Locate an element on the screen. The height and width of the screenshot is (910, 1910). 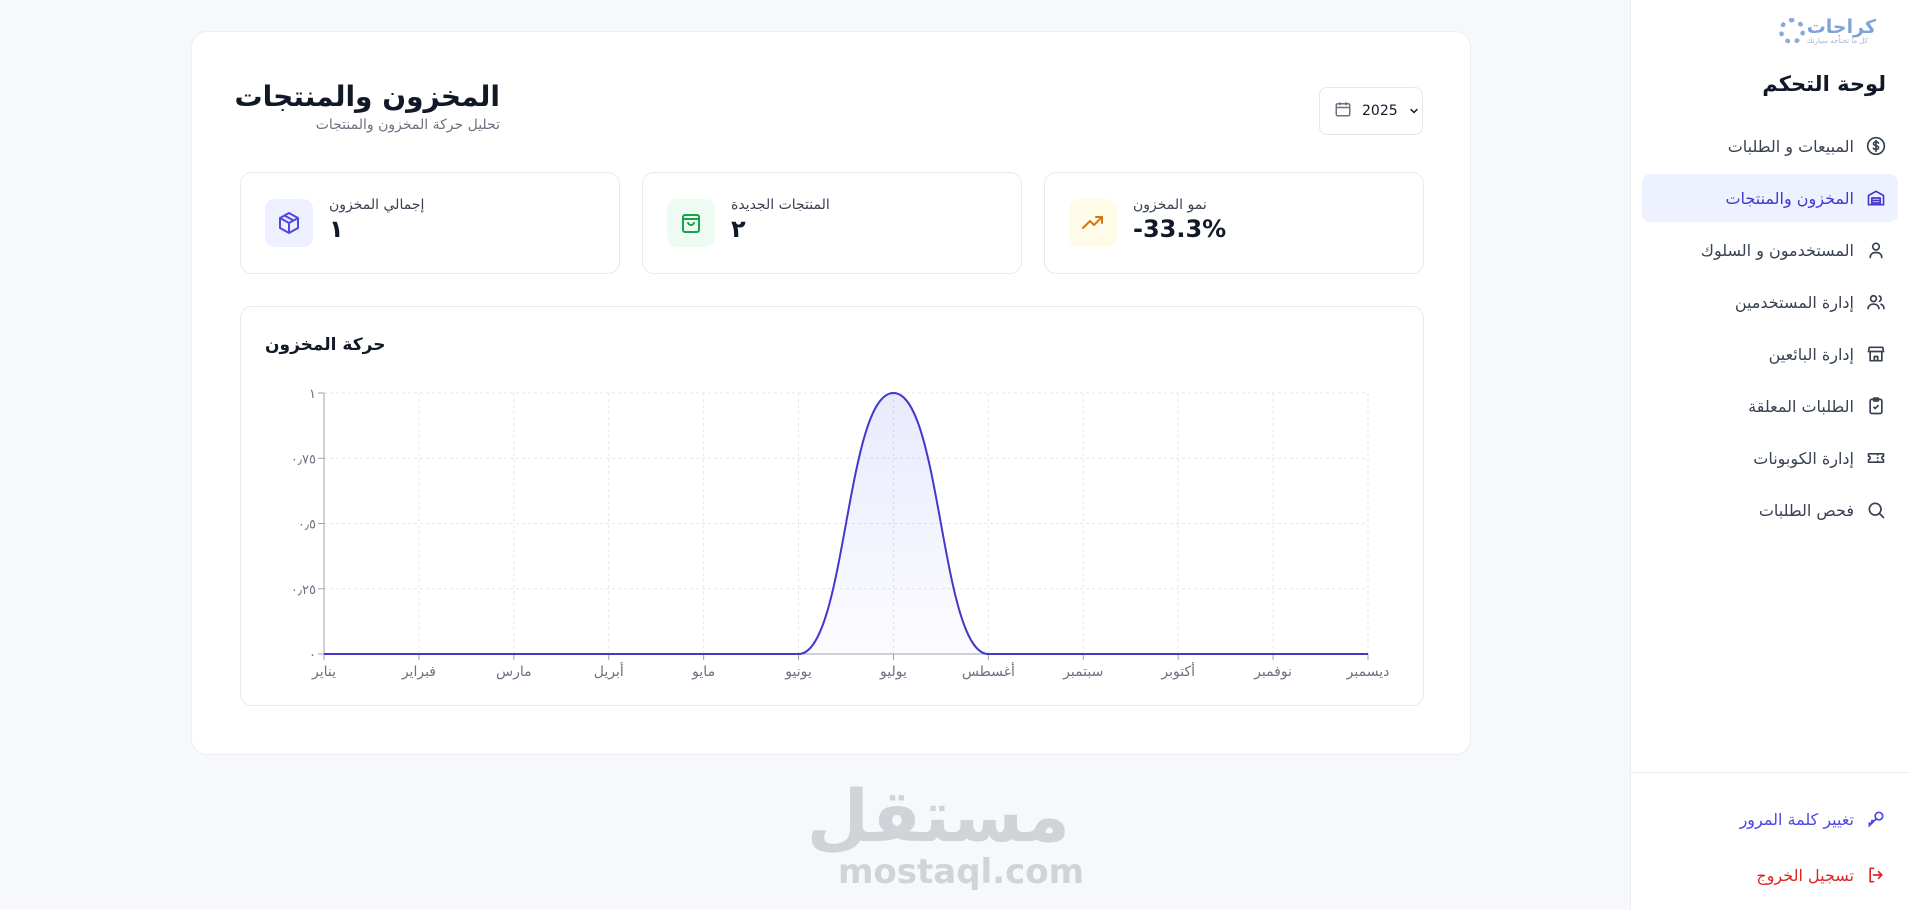
sidebar-item-user-management: إدارة المستخدمين is located at coordinates (1770, 302).